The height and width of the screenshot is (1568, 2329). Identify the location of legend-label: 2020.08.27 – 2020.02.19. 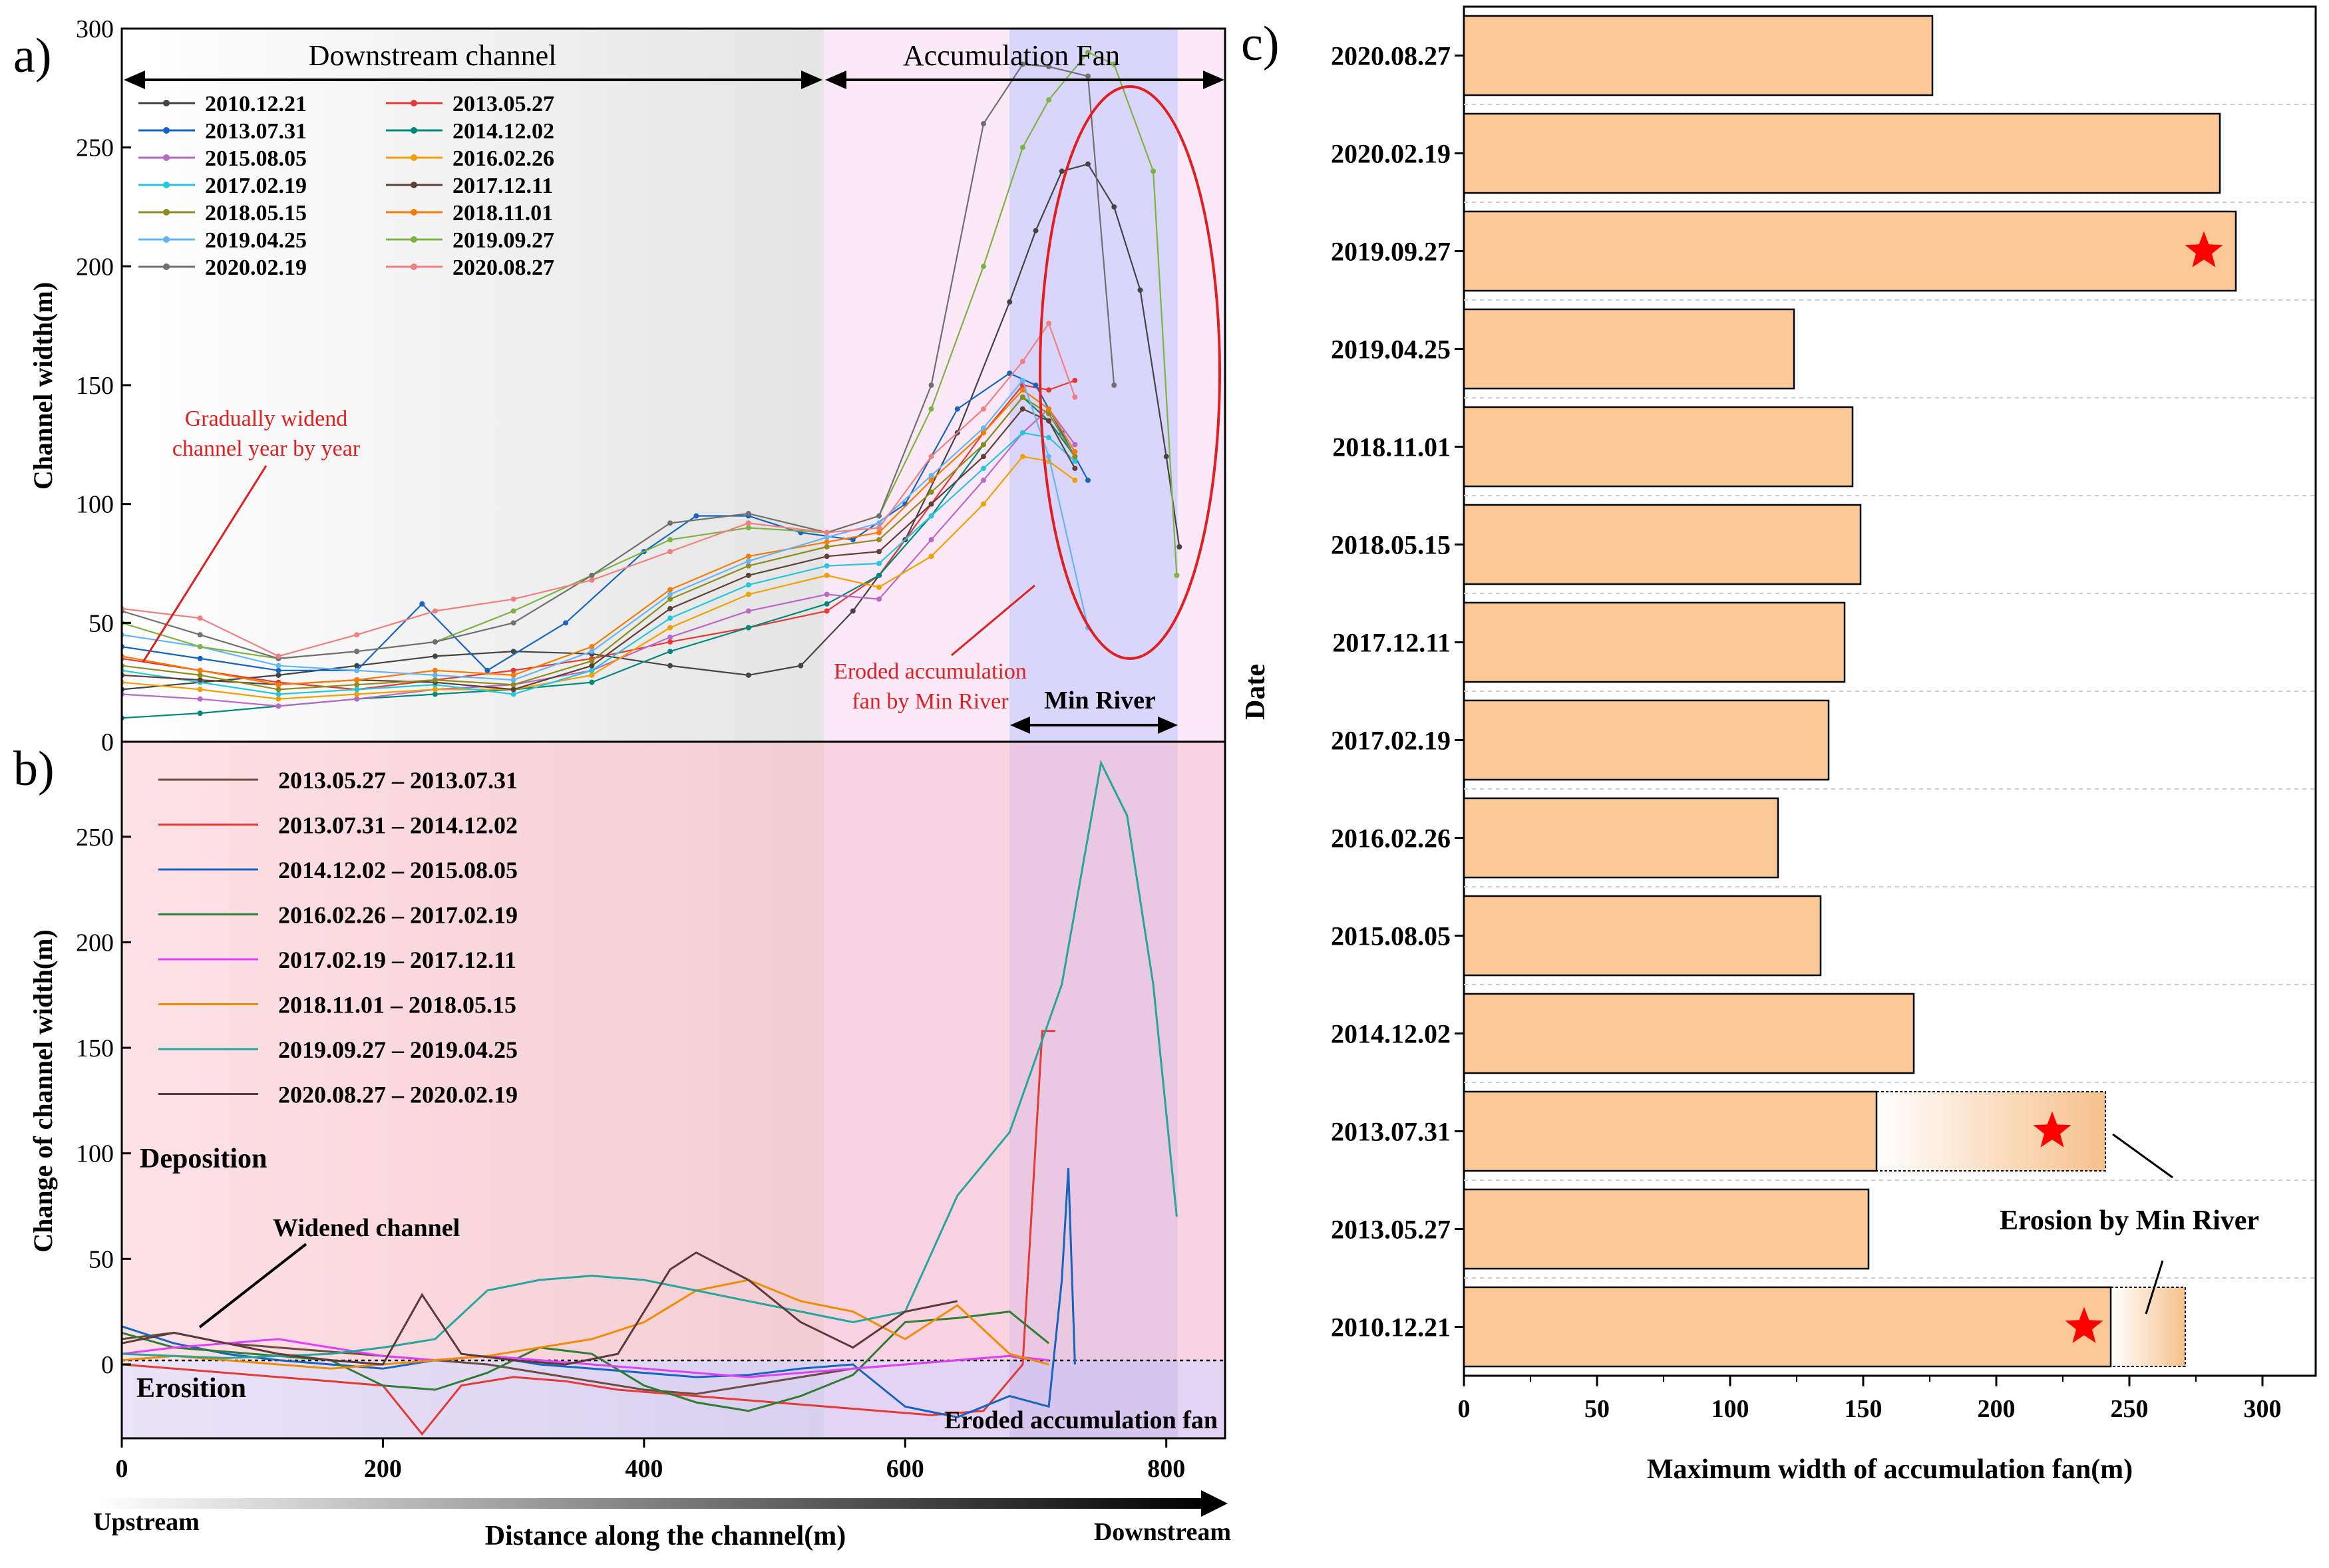
(398, 1095).